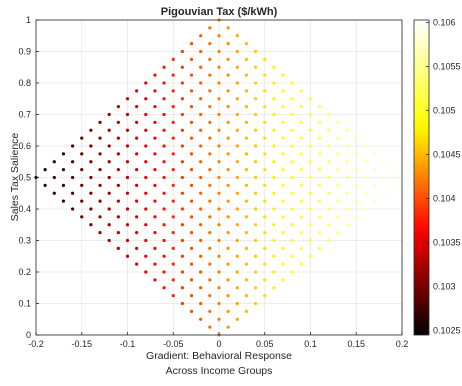 The height and width of the screenshot is (386, 462). I want to click on x-axis-ticks: -0.2 -0.15 -0.1 -0.05 0 0.05 0.1 0.15 0.2, so click(218, 340).